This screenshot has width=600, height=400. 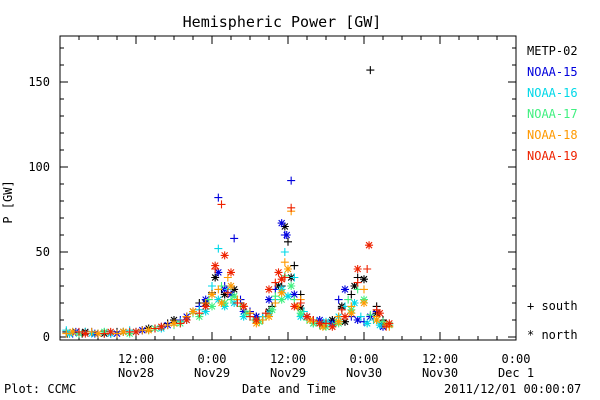 What do you see at coordinates (513, 389) in the screenshot?
I see `timestamp: 2011/12/01 00:00:07` at bounding box center [513, 389].